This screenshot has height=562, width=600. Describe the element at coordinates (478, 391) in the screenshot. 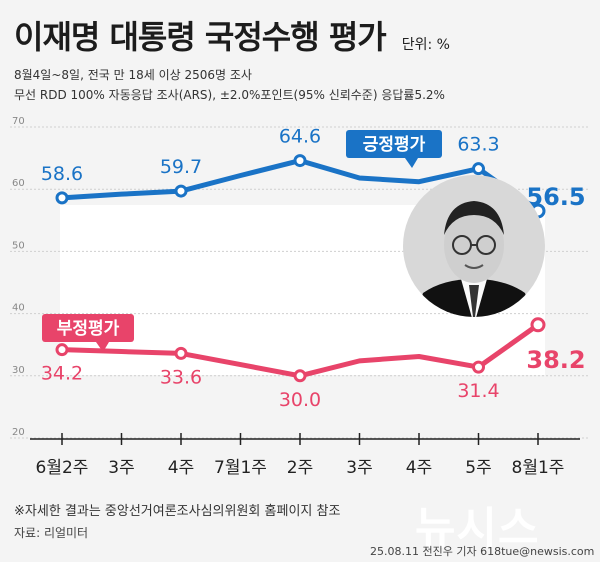

I see `data-label: 31.4` at that location.